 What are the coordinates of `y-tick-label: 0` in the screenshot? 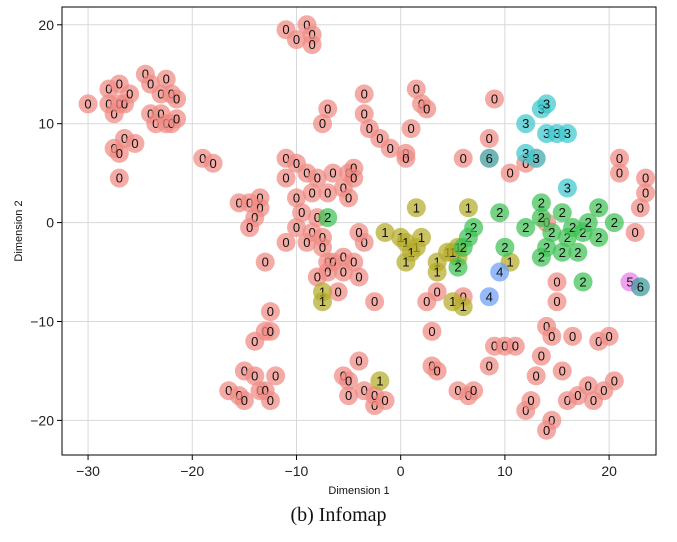 It's located at (50, 223).